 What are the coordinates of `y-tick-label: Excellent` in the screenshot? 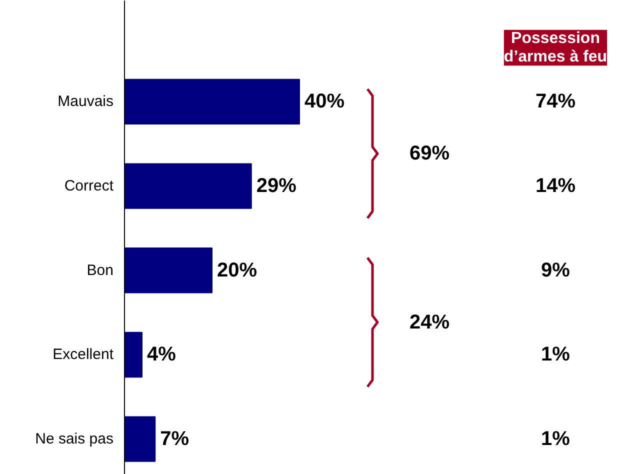 It's located at (83, 355).